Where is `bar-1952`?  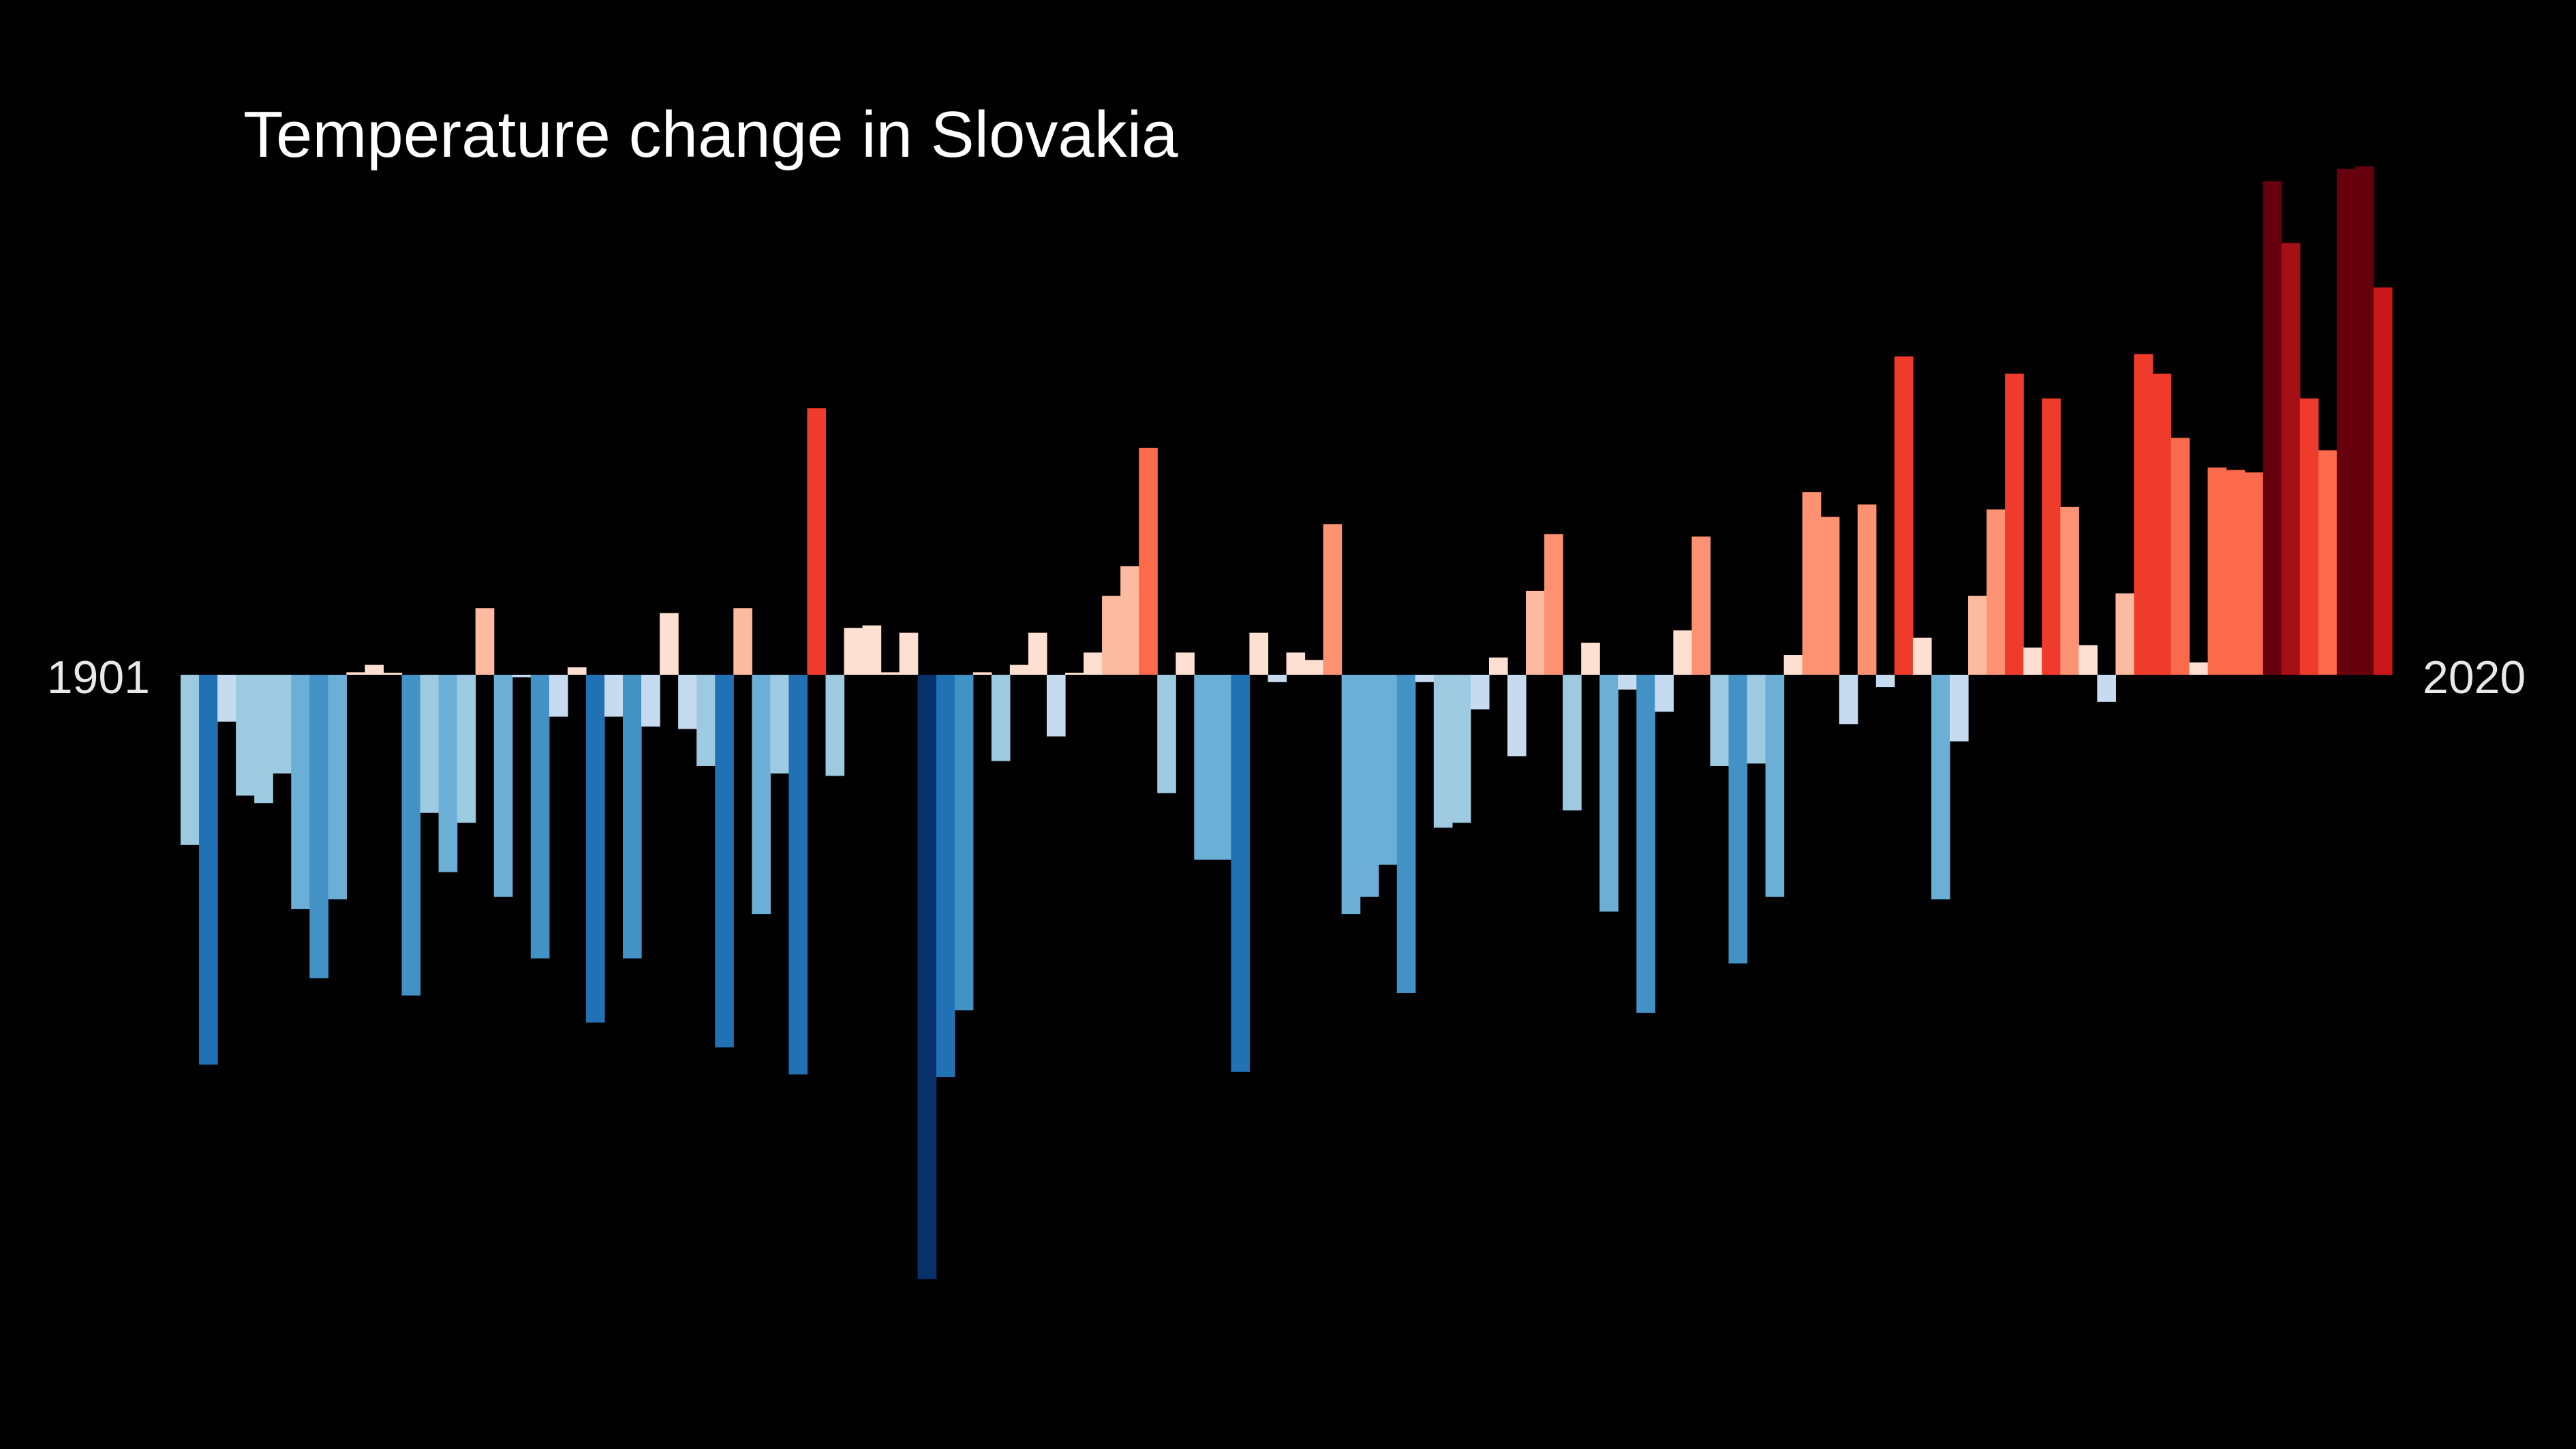
bar-1952 is located at coordinates (1129, 620).